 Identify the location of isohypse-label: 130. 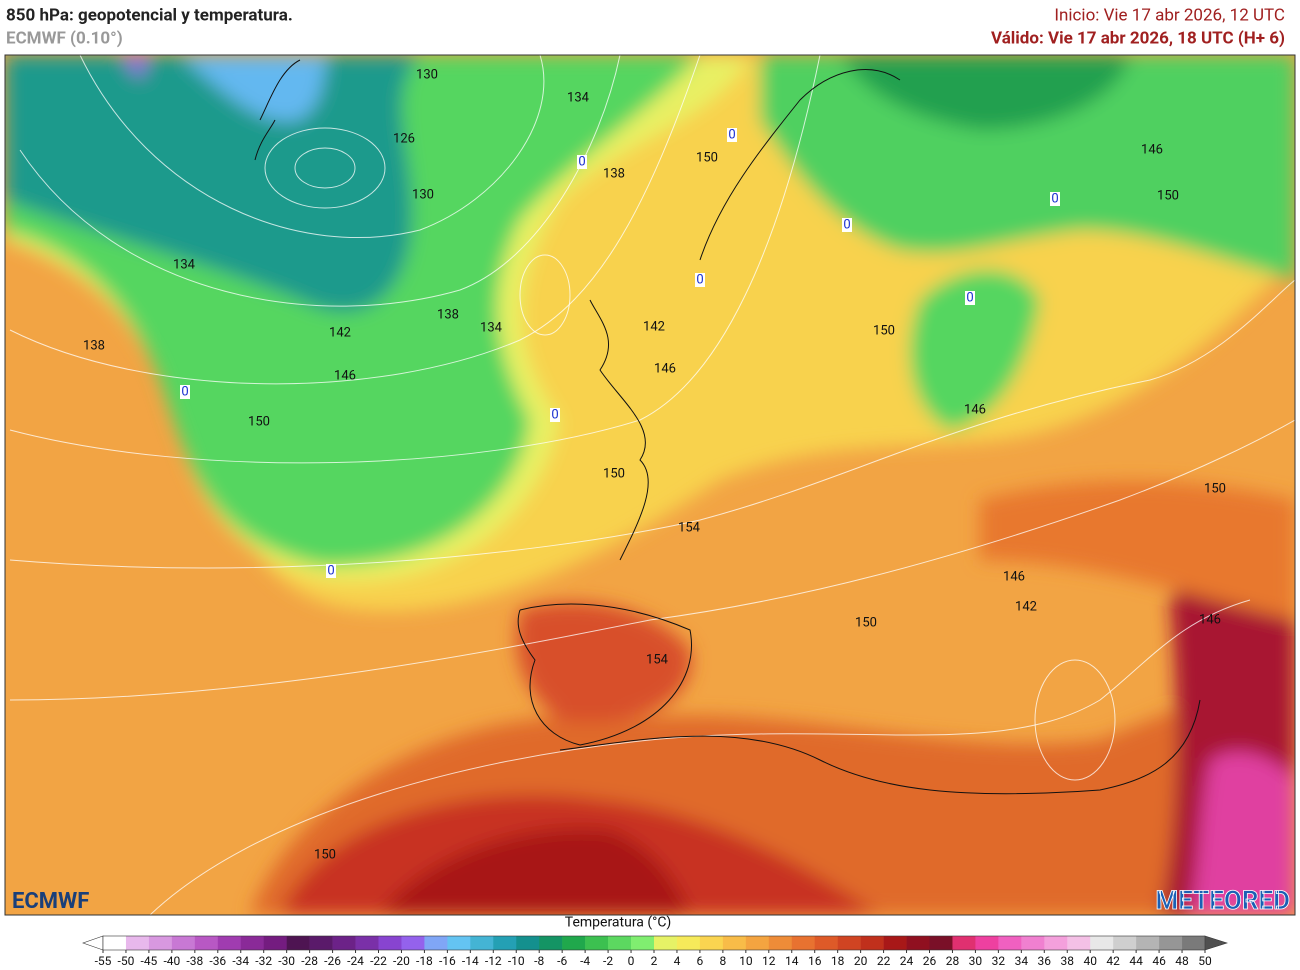
(427, 74).